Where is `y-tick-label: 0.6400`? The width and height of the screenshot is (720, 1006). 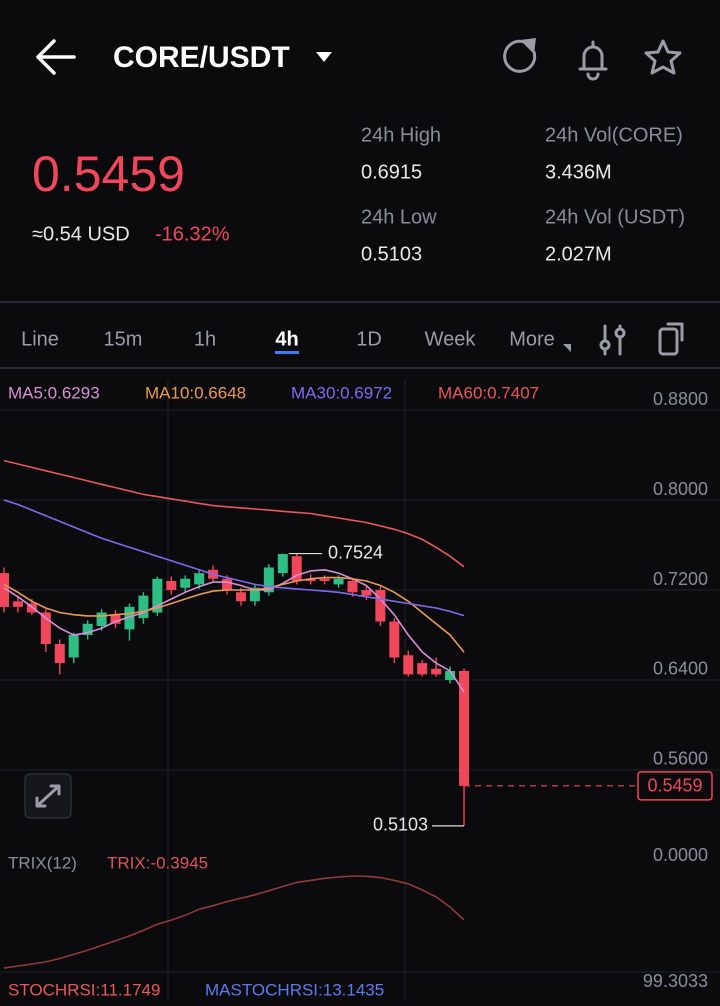 y-tick-label: 0.6400 is located at coordinates (680, 669).